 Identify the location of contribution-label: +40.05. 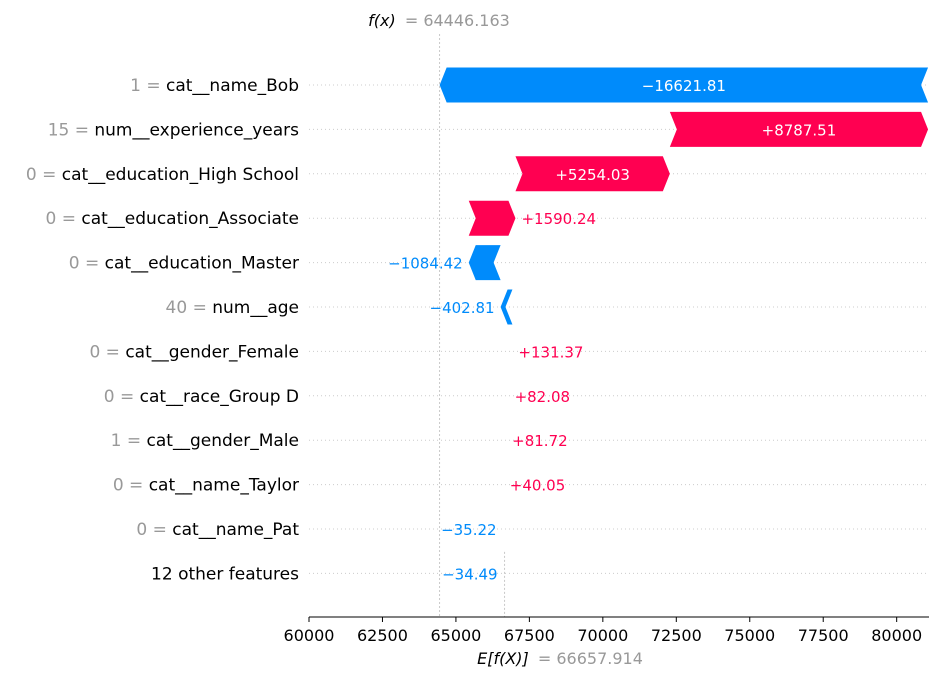
(538, 486).